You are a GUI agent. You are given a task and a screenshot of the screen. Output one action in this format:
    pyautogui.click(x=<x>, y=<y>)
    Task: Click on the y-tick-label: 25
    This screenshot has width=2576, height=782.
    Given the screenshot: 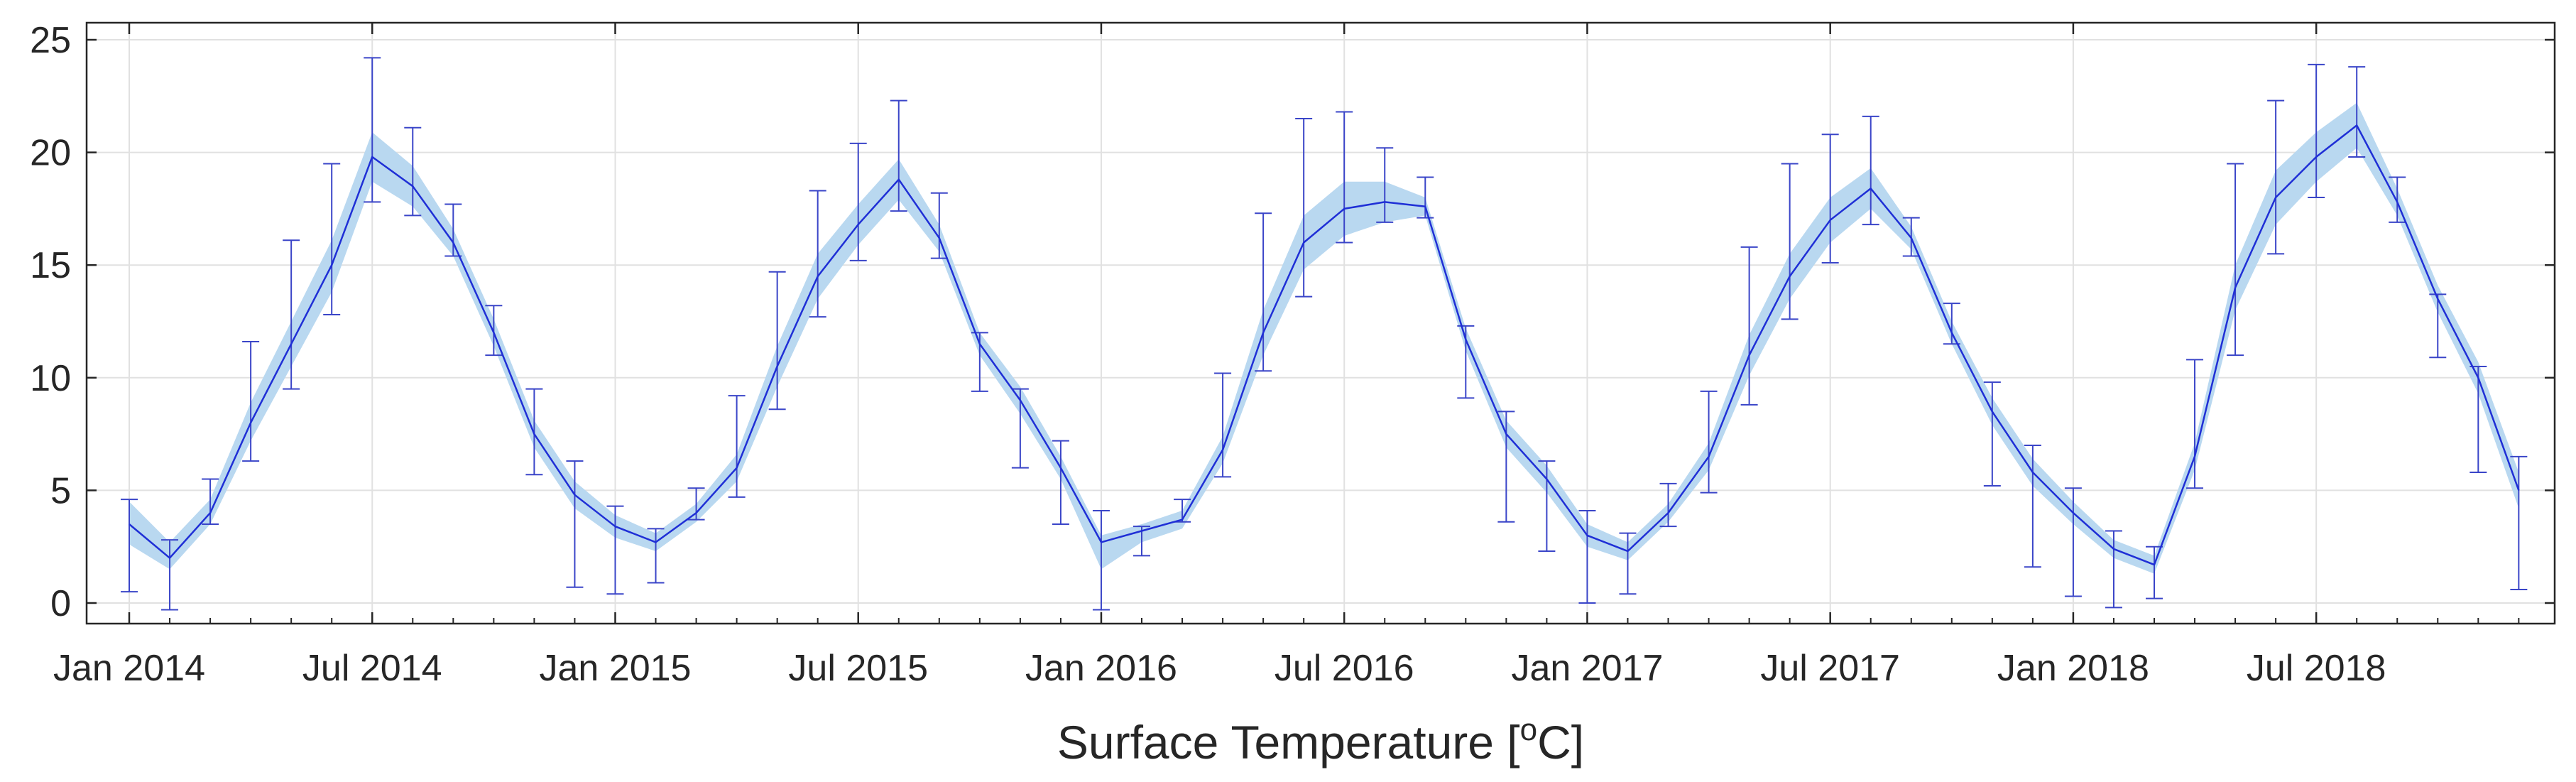 What is the action you would take?
    pyautogui.click(x=50, y=41)
    